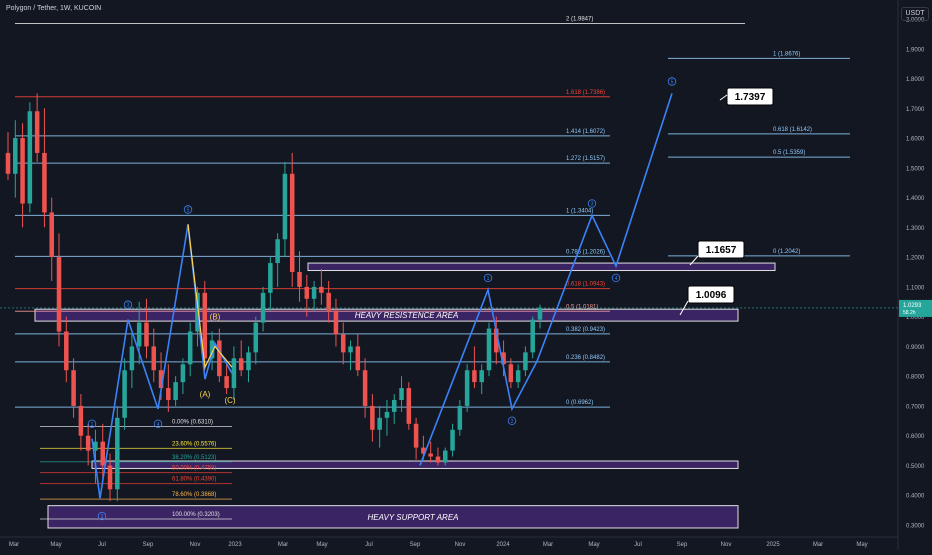  What do you see at coordinates (585, 358) in the screenshot?
I see `fib-label: 0.236 (0.8482)` at bounding box center [585, 358].